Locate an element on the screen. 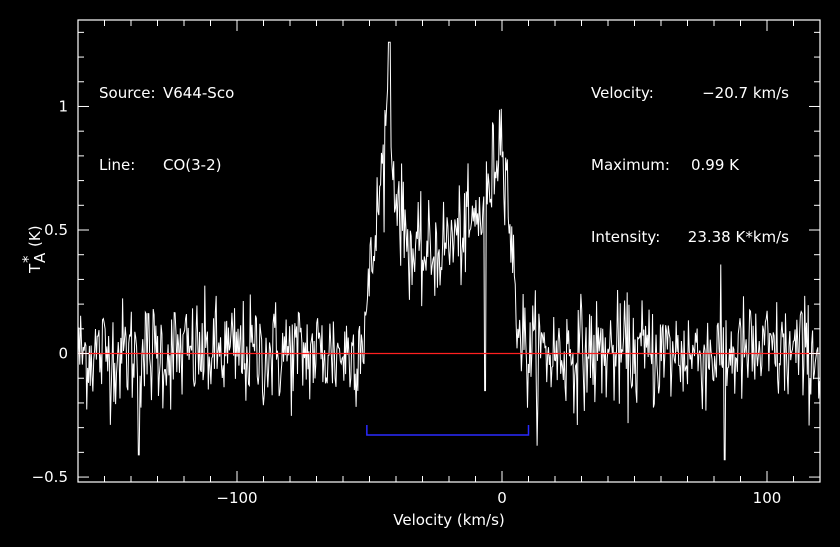 The height and width of the screenshot is (547, 840). maximum-row: Maximum: 0.99 K is located at coordinates (690, 165).